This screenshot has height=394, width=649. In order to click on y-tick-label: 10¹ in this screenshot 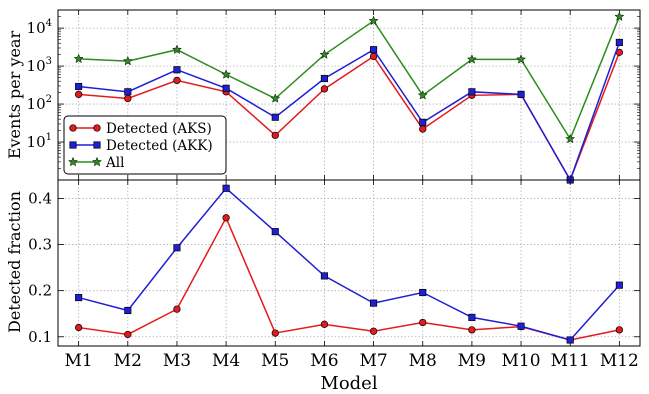, I will do `click(39, 141)`.